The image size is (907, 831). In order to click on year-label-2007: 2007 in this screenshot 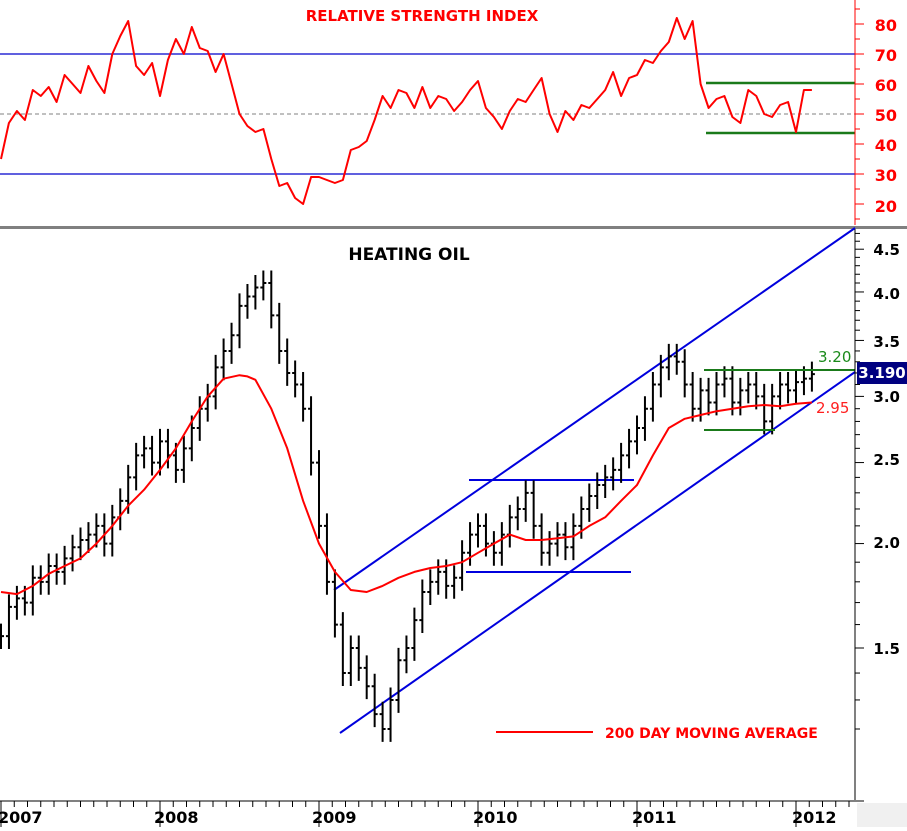, I will do `click(21, 817)`.